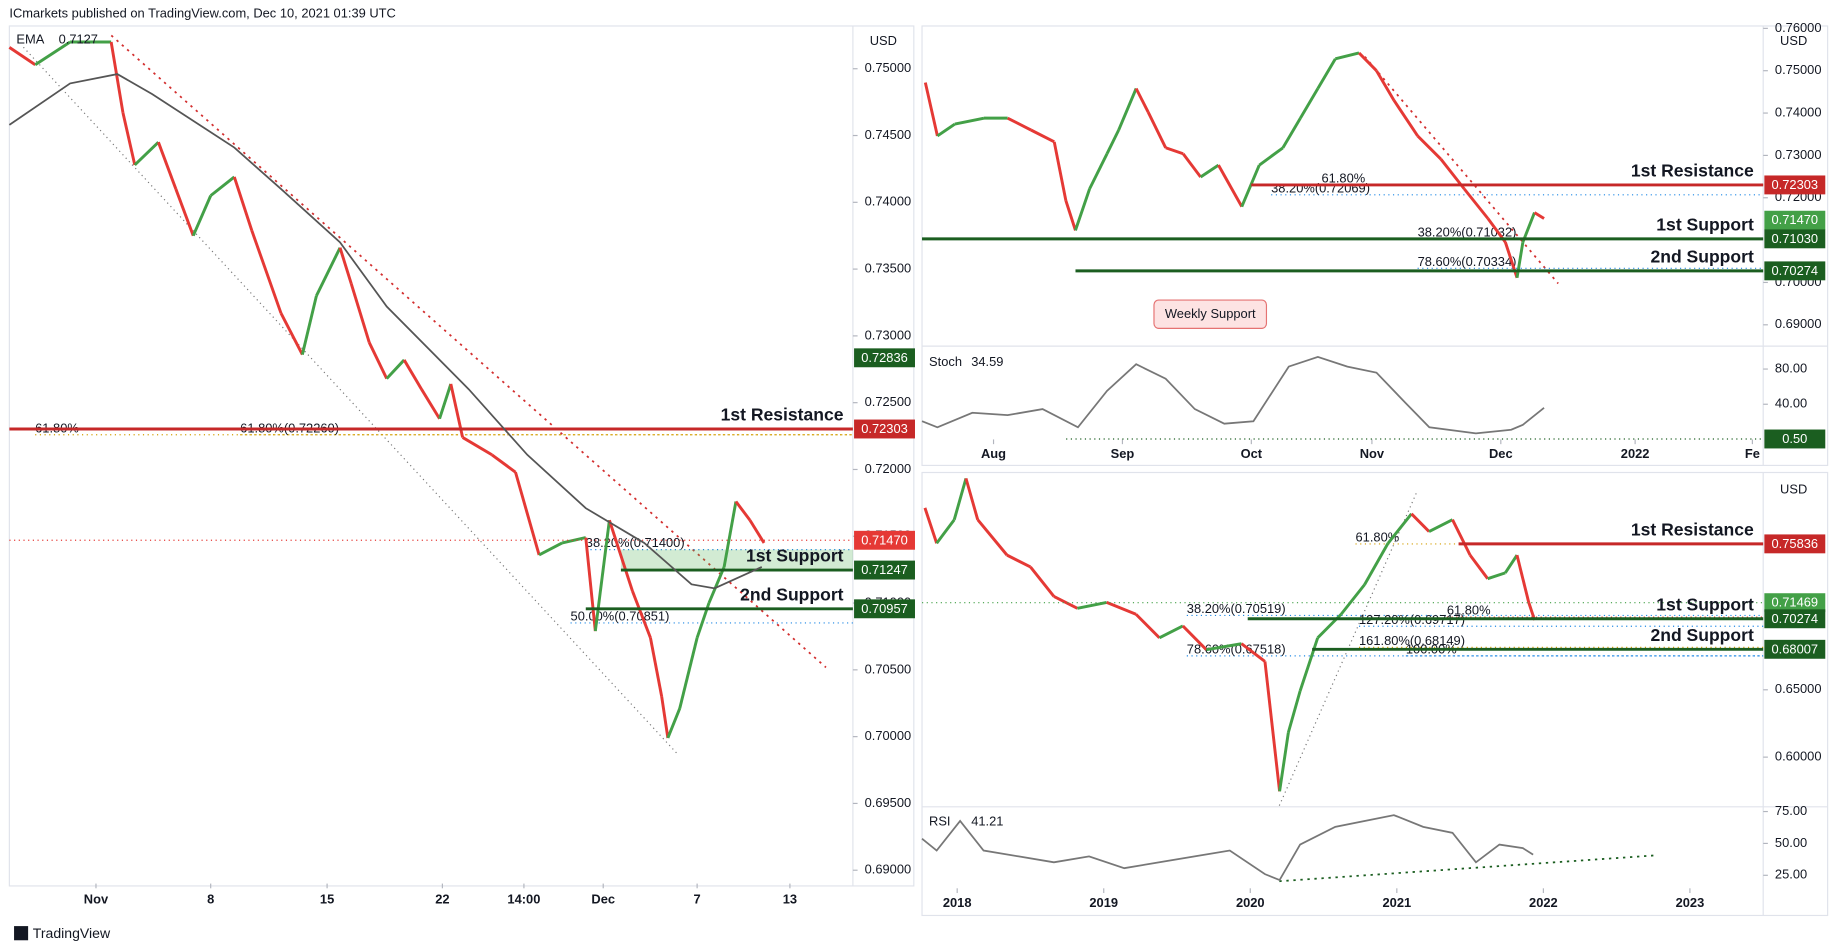  I want to click on y-tick-label: 0.60000, so click(1798, 756).